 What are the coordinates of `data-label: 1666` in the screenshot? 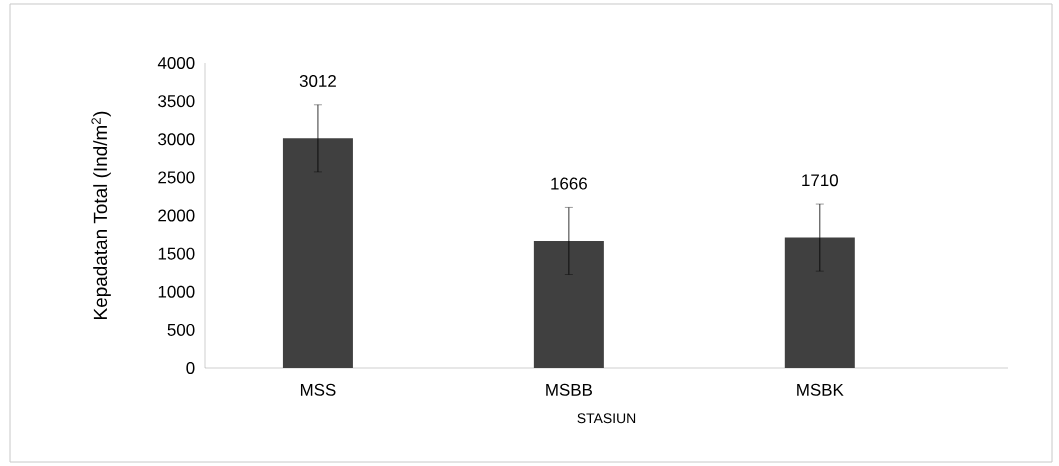 It's located at (569, 183).